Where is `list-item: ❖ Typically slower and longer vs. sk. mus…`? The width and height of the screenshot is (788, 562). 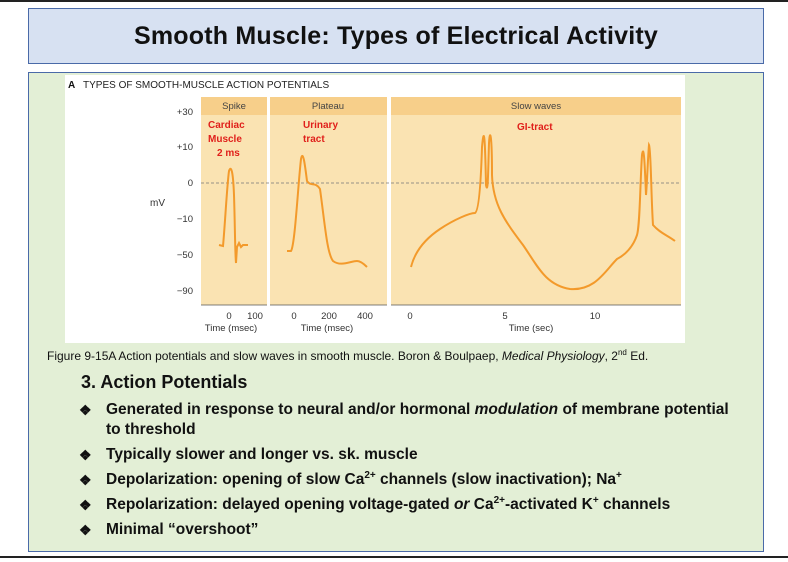
list-item: ❖ Typically slower and longer vs. sk. mus… is located at coordinates (248, 454).